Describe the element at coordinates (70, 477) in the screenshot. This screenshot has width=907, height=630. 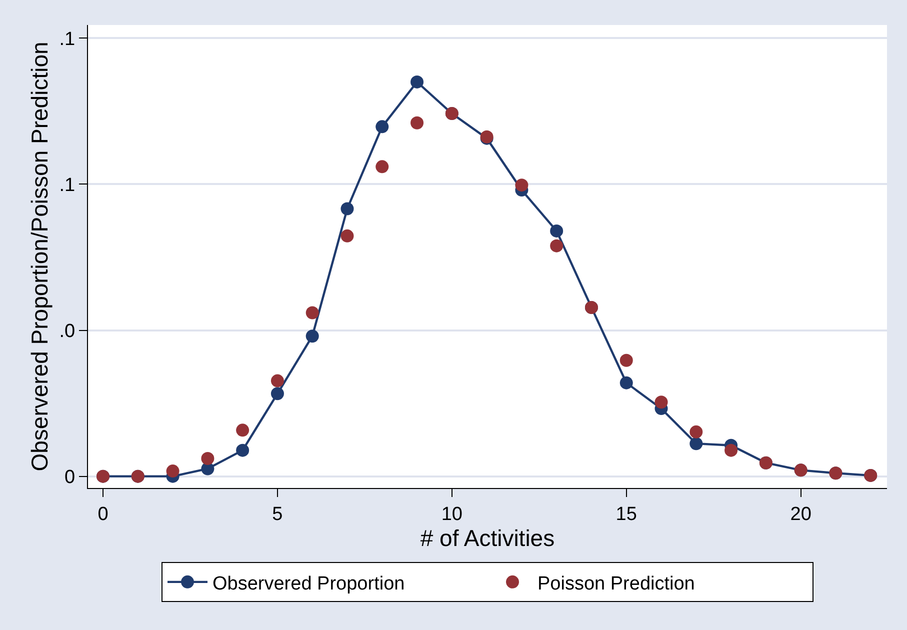
I see `y-tick-label: 0` at that location.